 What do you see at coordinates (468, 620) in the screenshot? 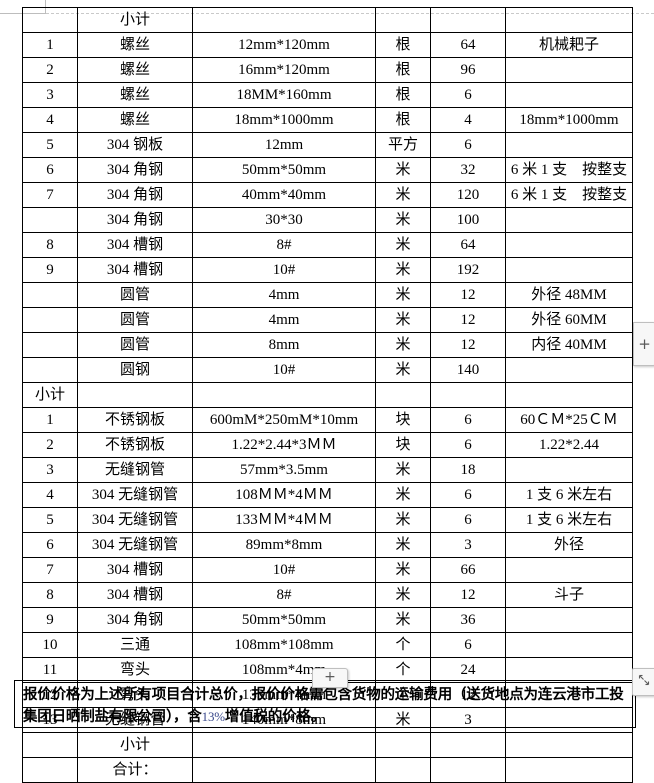
I see `cell-qty: 36` at bounding box center [468, 620].